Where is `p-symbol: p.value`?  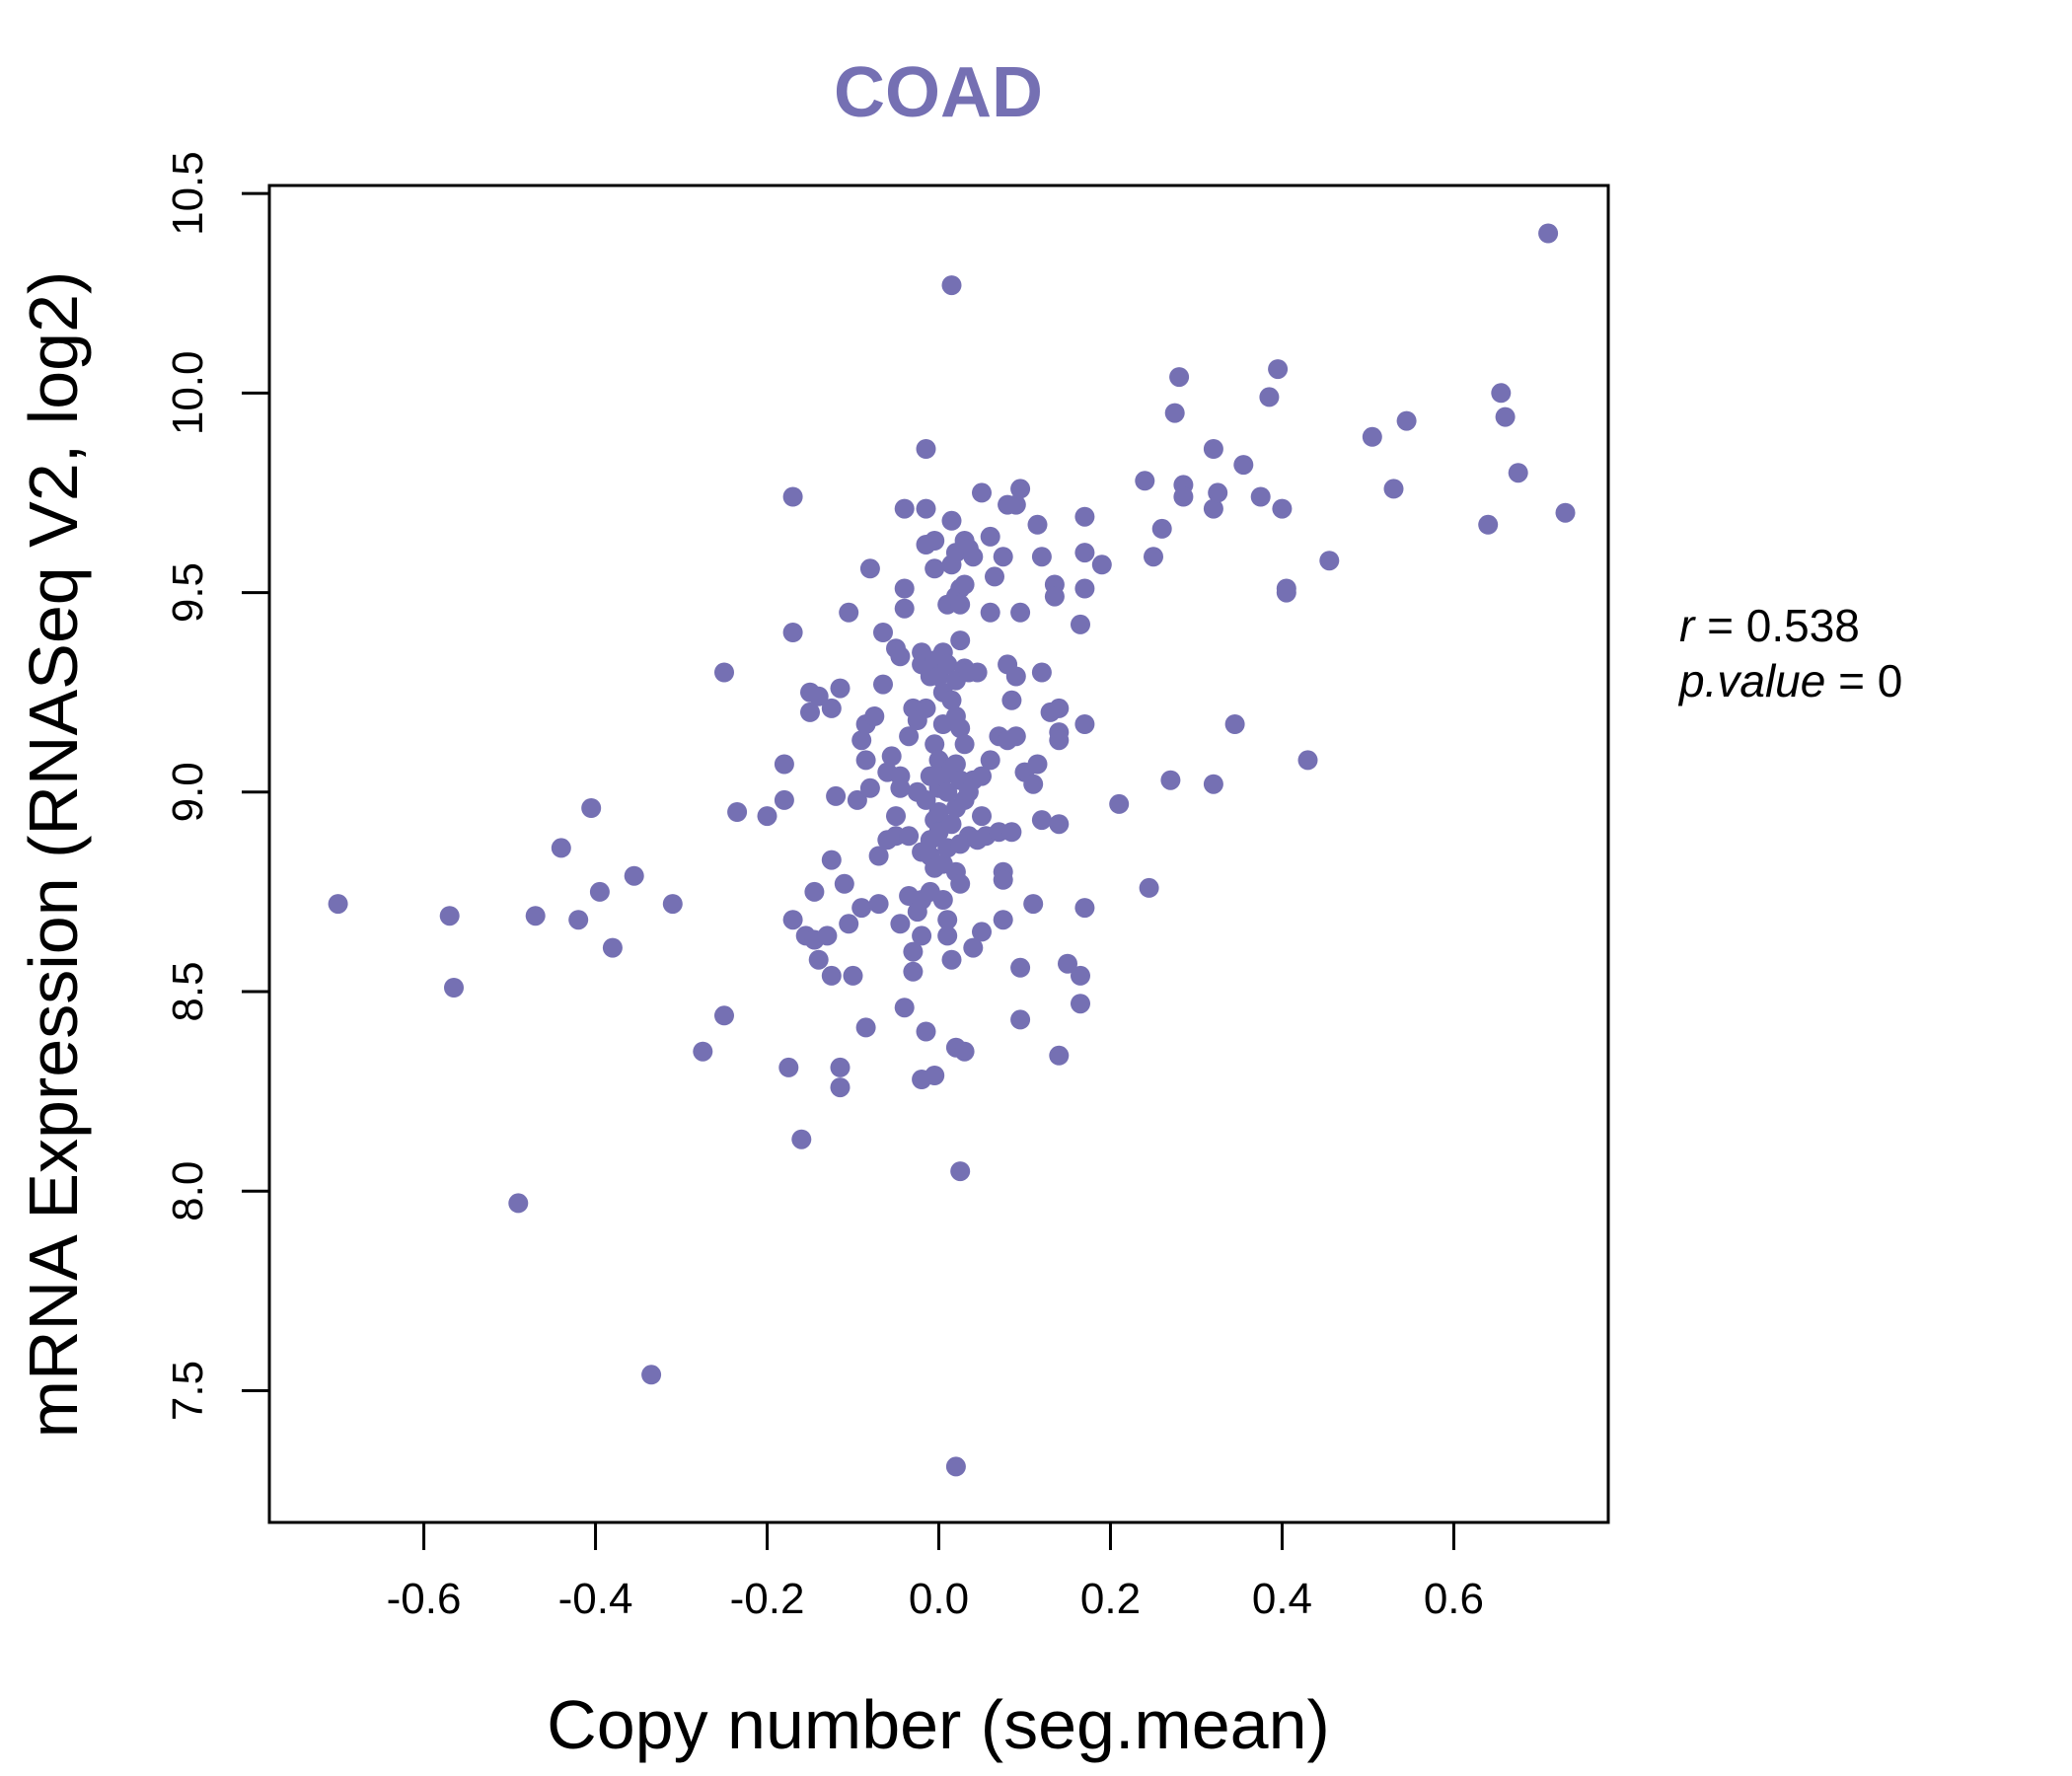 p-symbol: p.value is located at coordinates (1751, 681).